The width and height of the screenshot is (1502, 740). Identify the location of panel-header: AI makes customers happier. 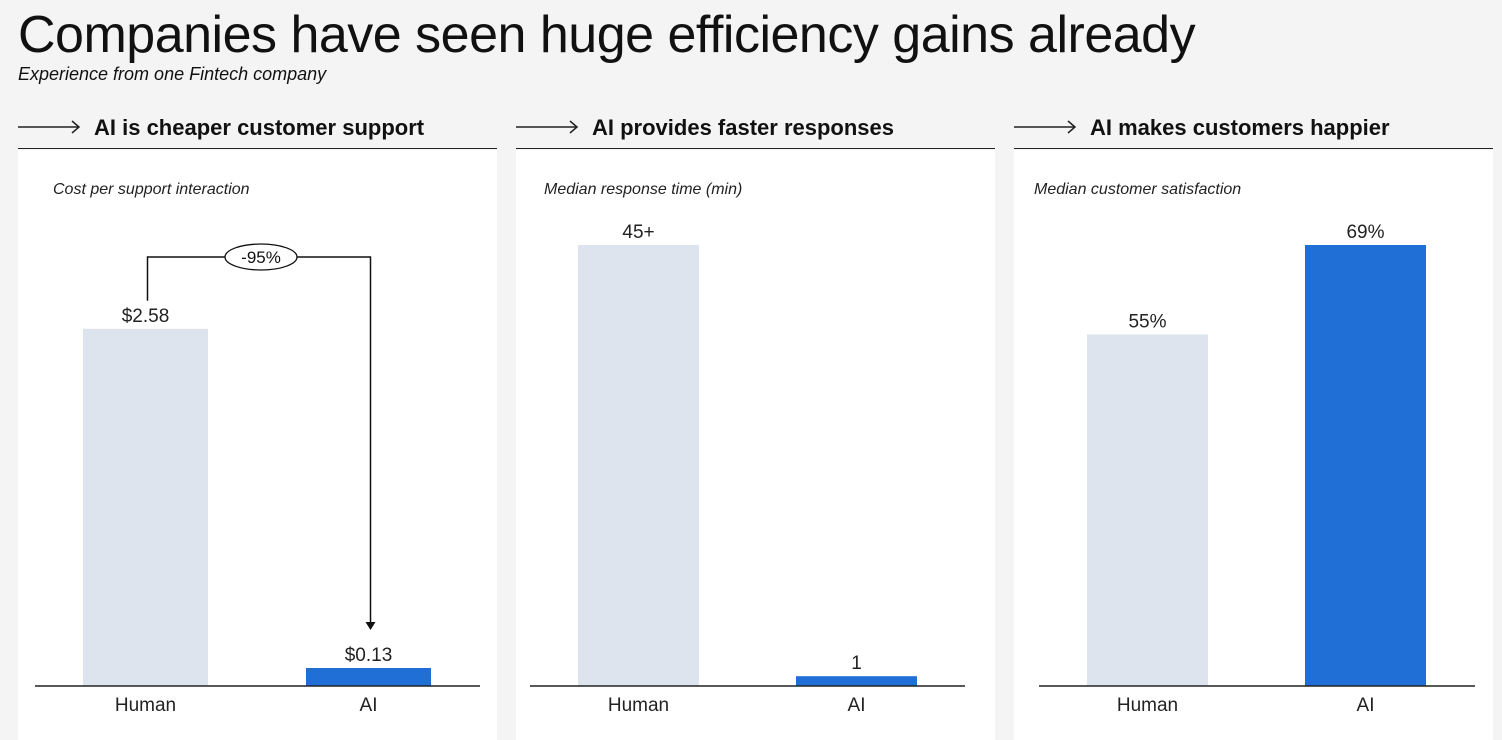
(1253, 130).